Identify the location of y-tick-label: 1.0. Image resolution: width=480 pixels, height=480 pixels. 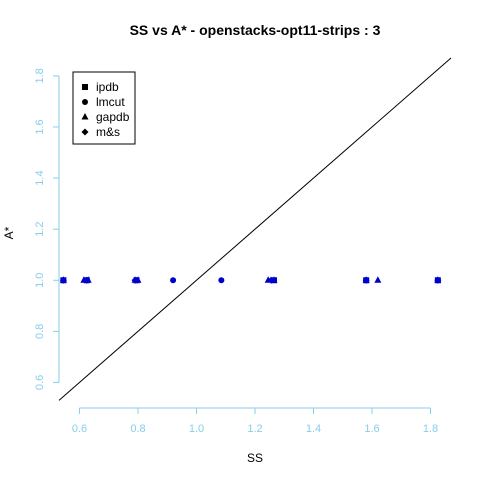
(40, 280).